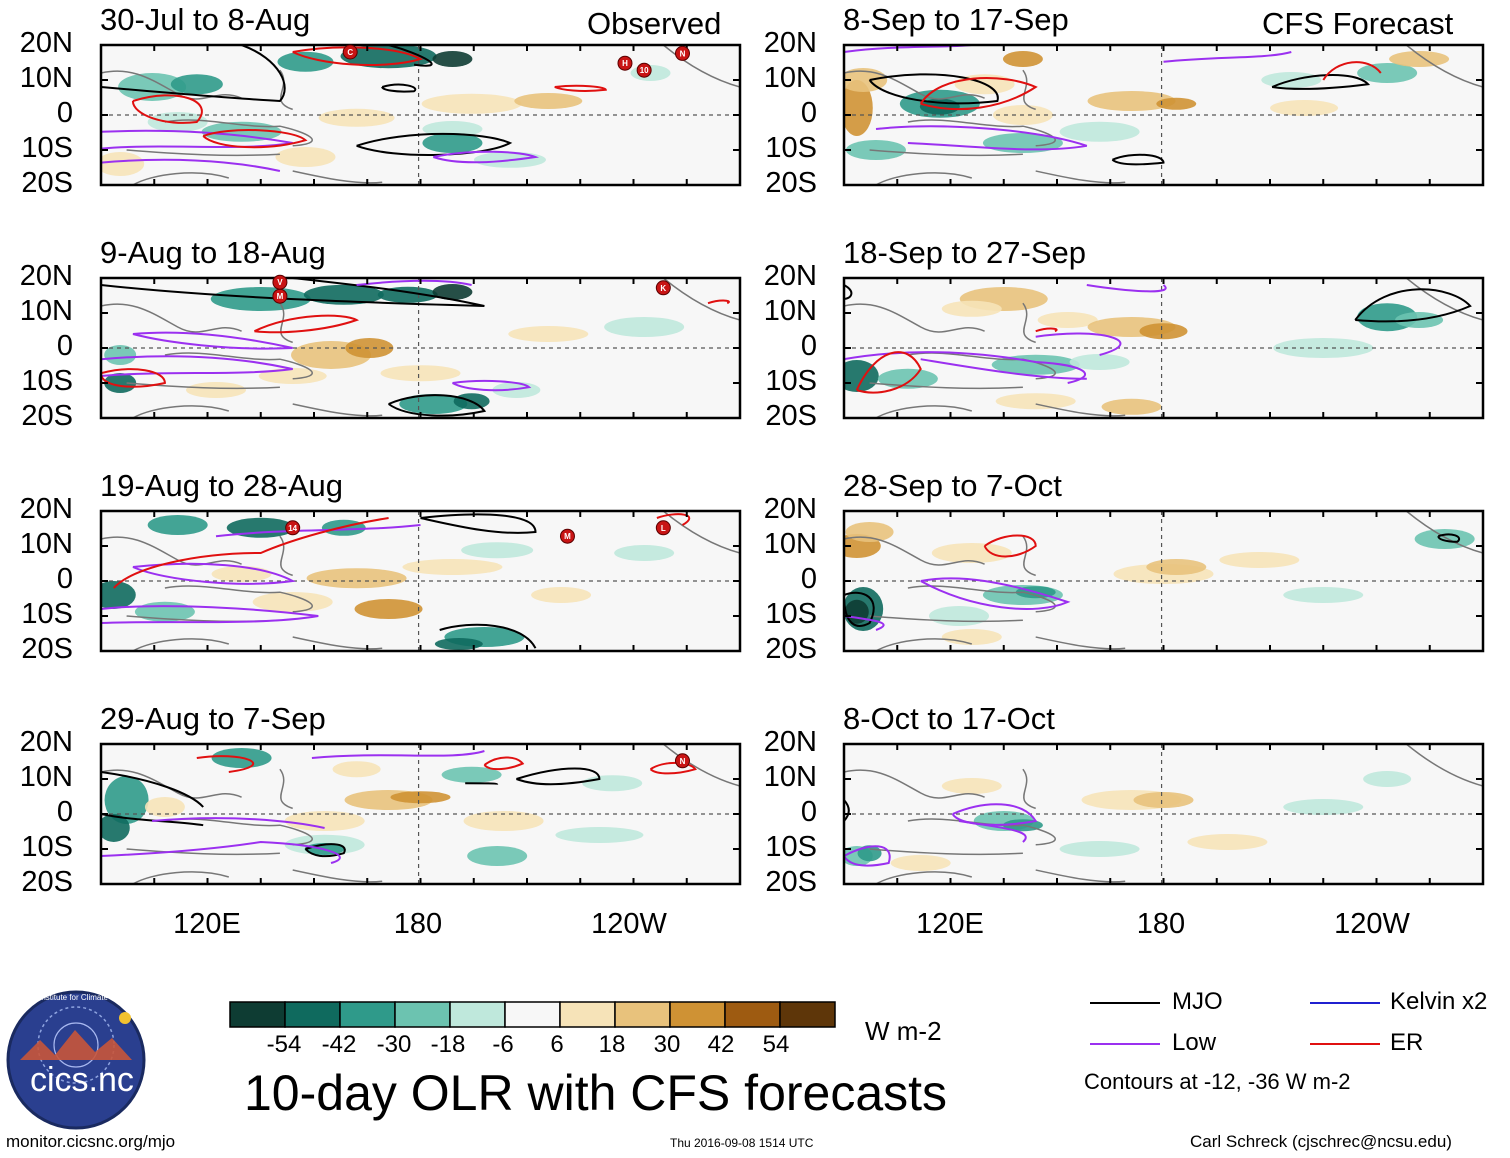  I want to click on legend-label-kelvin: Kelvin x2, so click(1439, 1001).